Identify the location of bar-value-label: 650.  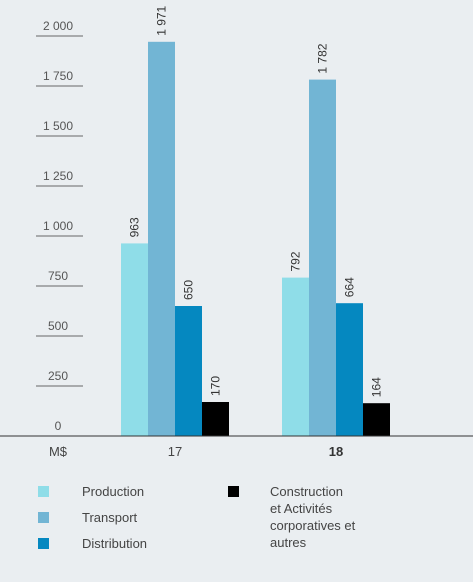
(189, 290).